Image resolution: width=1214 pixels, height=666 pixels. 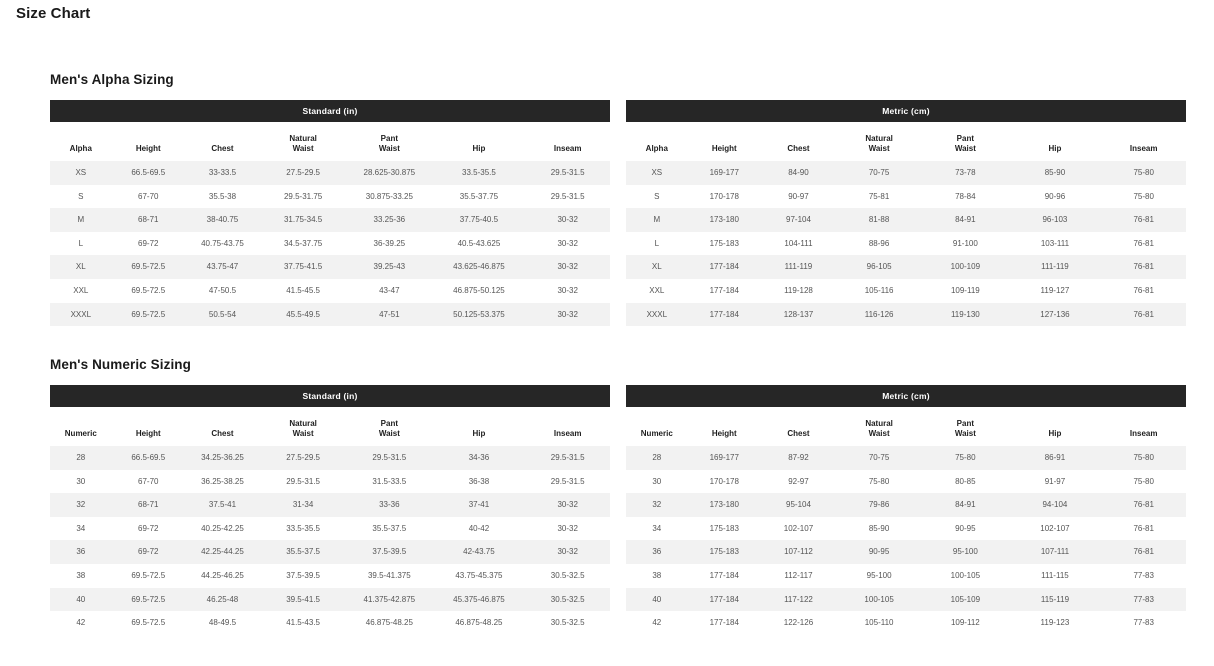 What do you see at coordinates (389, 552) in the screenshot?
I see `measurement-cell: 37.5-39.5` at bounding box center [389, 552].